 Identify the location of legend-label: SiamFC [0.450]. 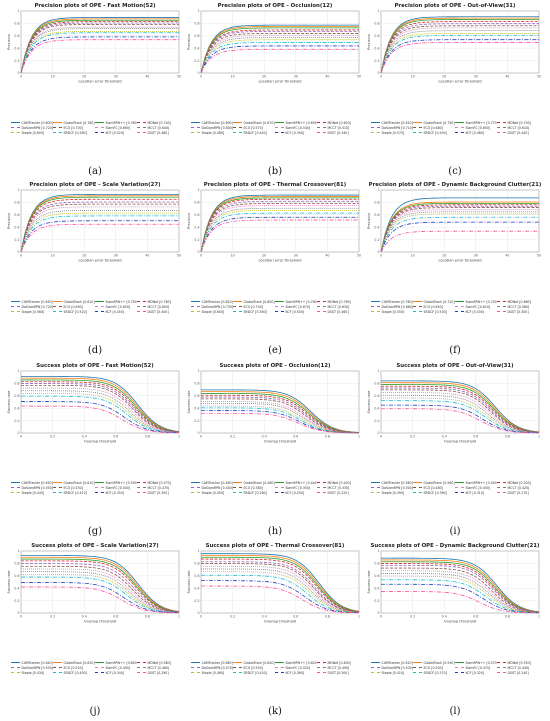
(478, 487).